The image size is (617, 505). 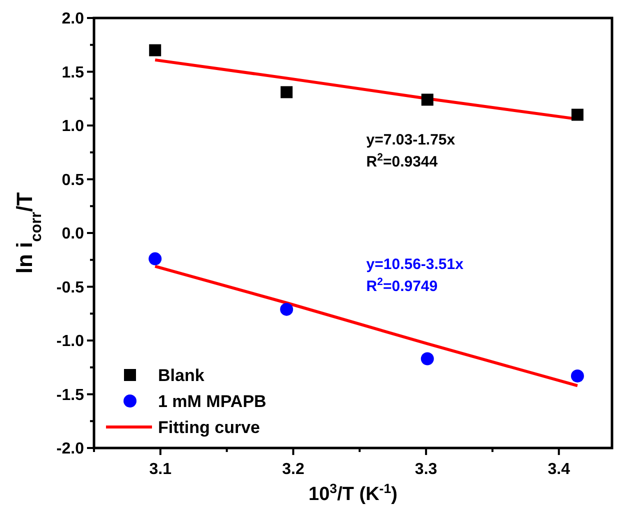 What do you see at coordinates (402, 286) in the screenshot?
I see `annotation: R$^{2}$=0.9749` at bounding box center [402, 286].